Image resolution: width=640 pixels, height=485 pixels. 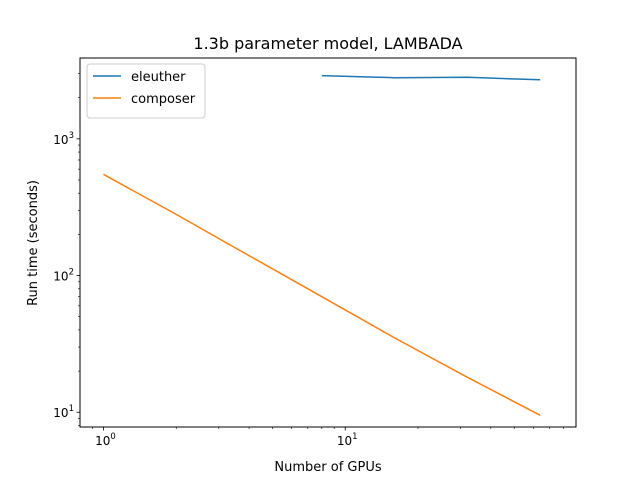 I want to click on chart-title: 1.3b parameter model, LAMBADA, so click(x=327, y=43).